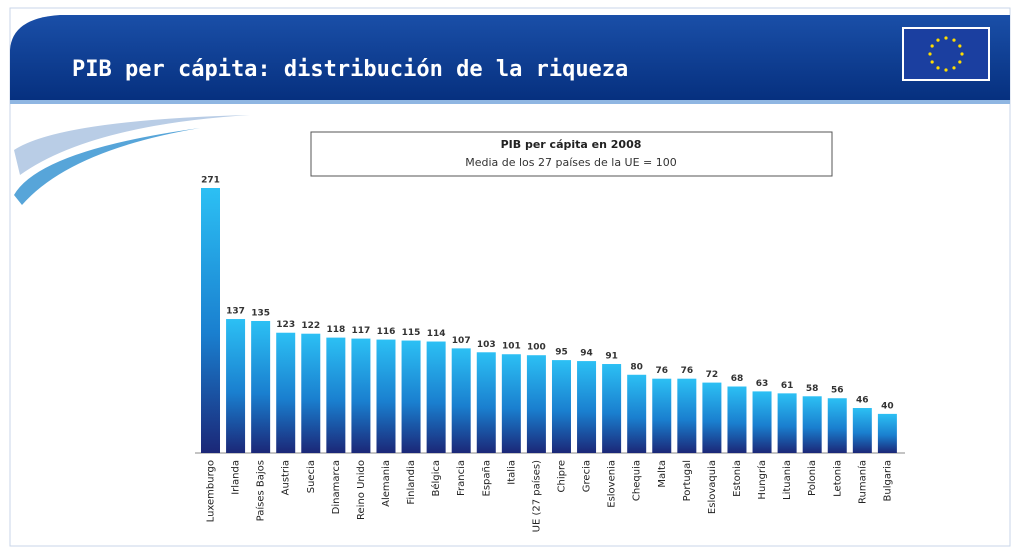  I want to click on x-tick-label: UE (27 países), so click(536, 496).